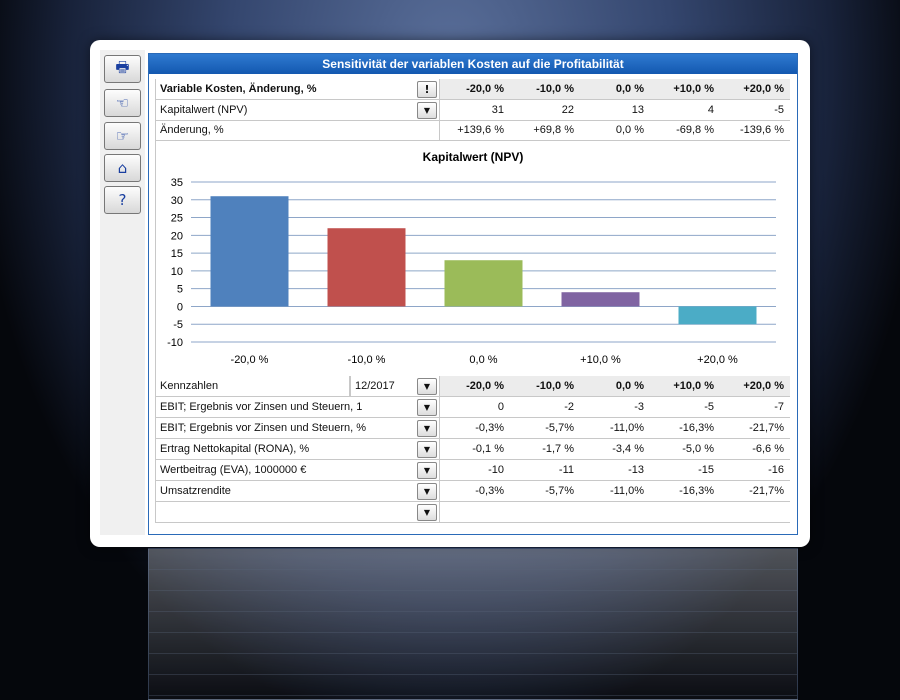 The width and height of the screenshot is (900, 700). I want to click on hand-left-button: ☜, so click(122, 103).